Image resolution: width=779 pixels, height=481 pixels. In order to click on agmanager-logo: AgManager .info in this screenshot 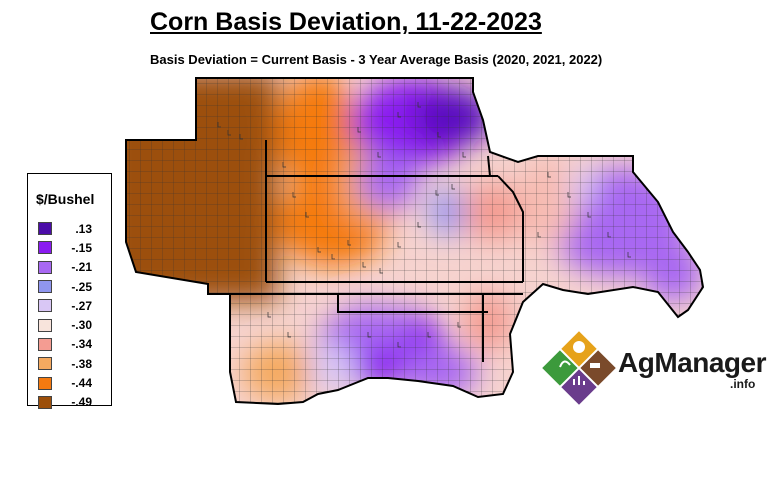, I will do `click(653, 368)`.